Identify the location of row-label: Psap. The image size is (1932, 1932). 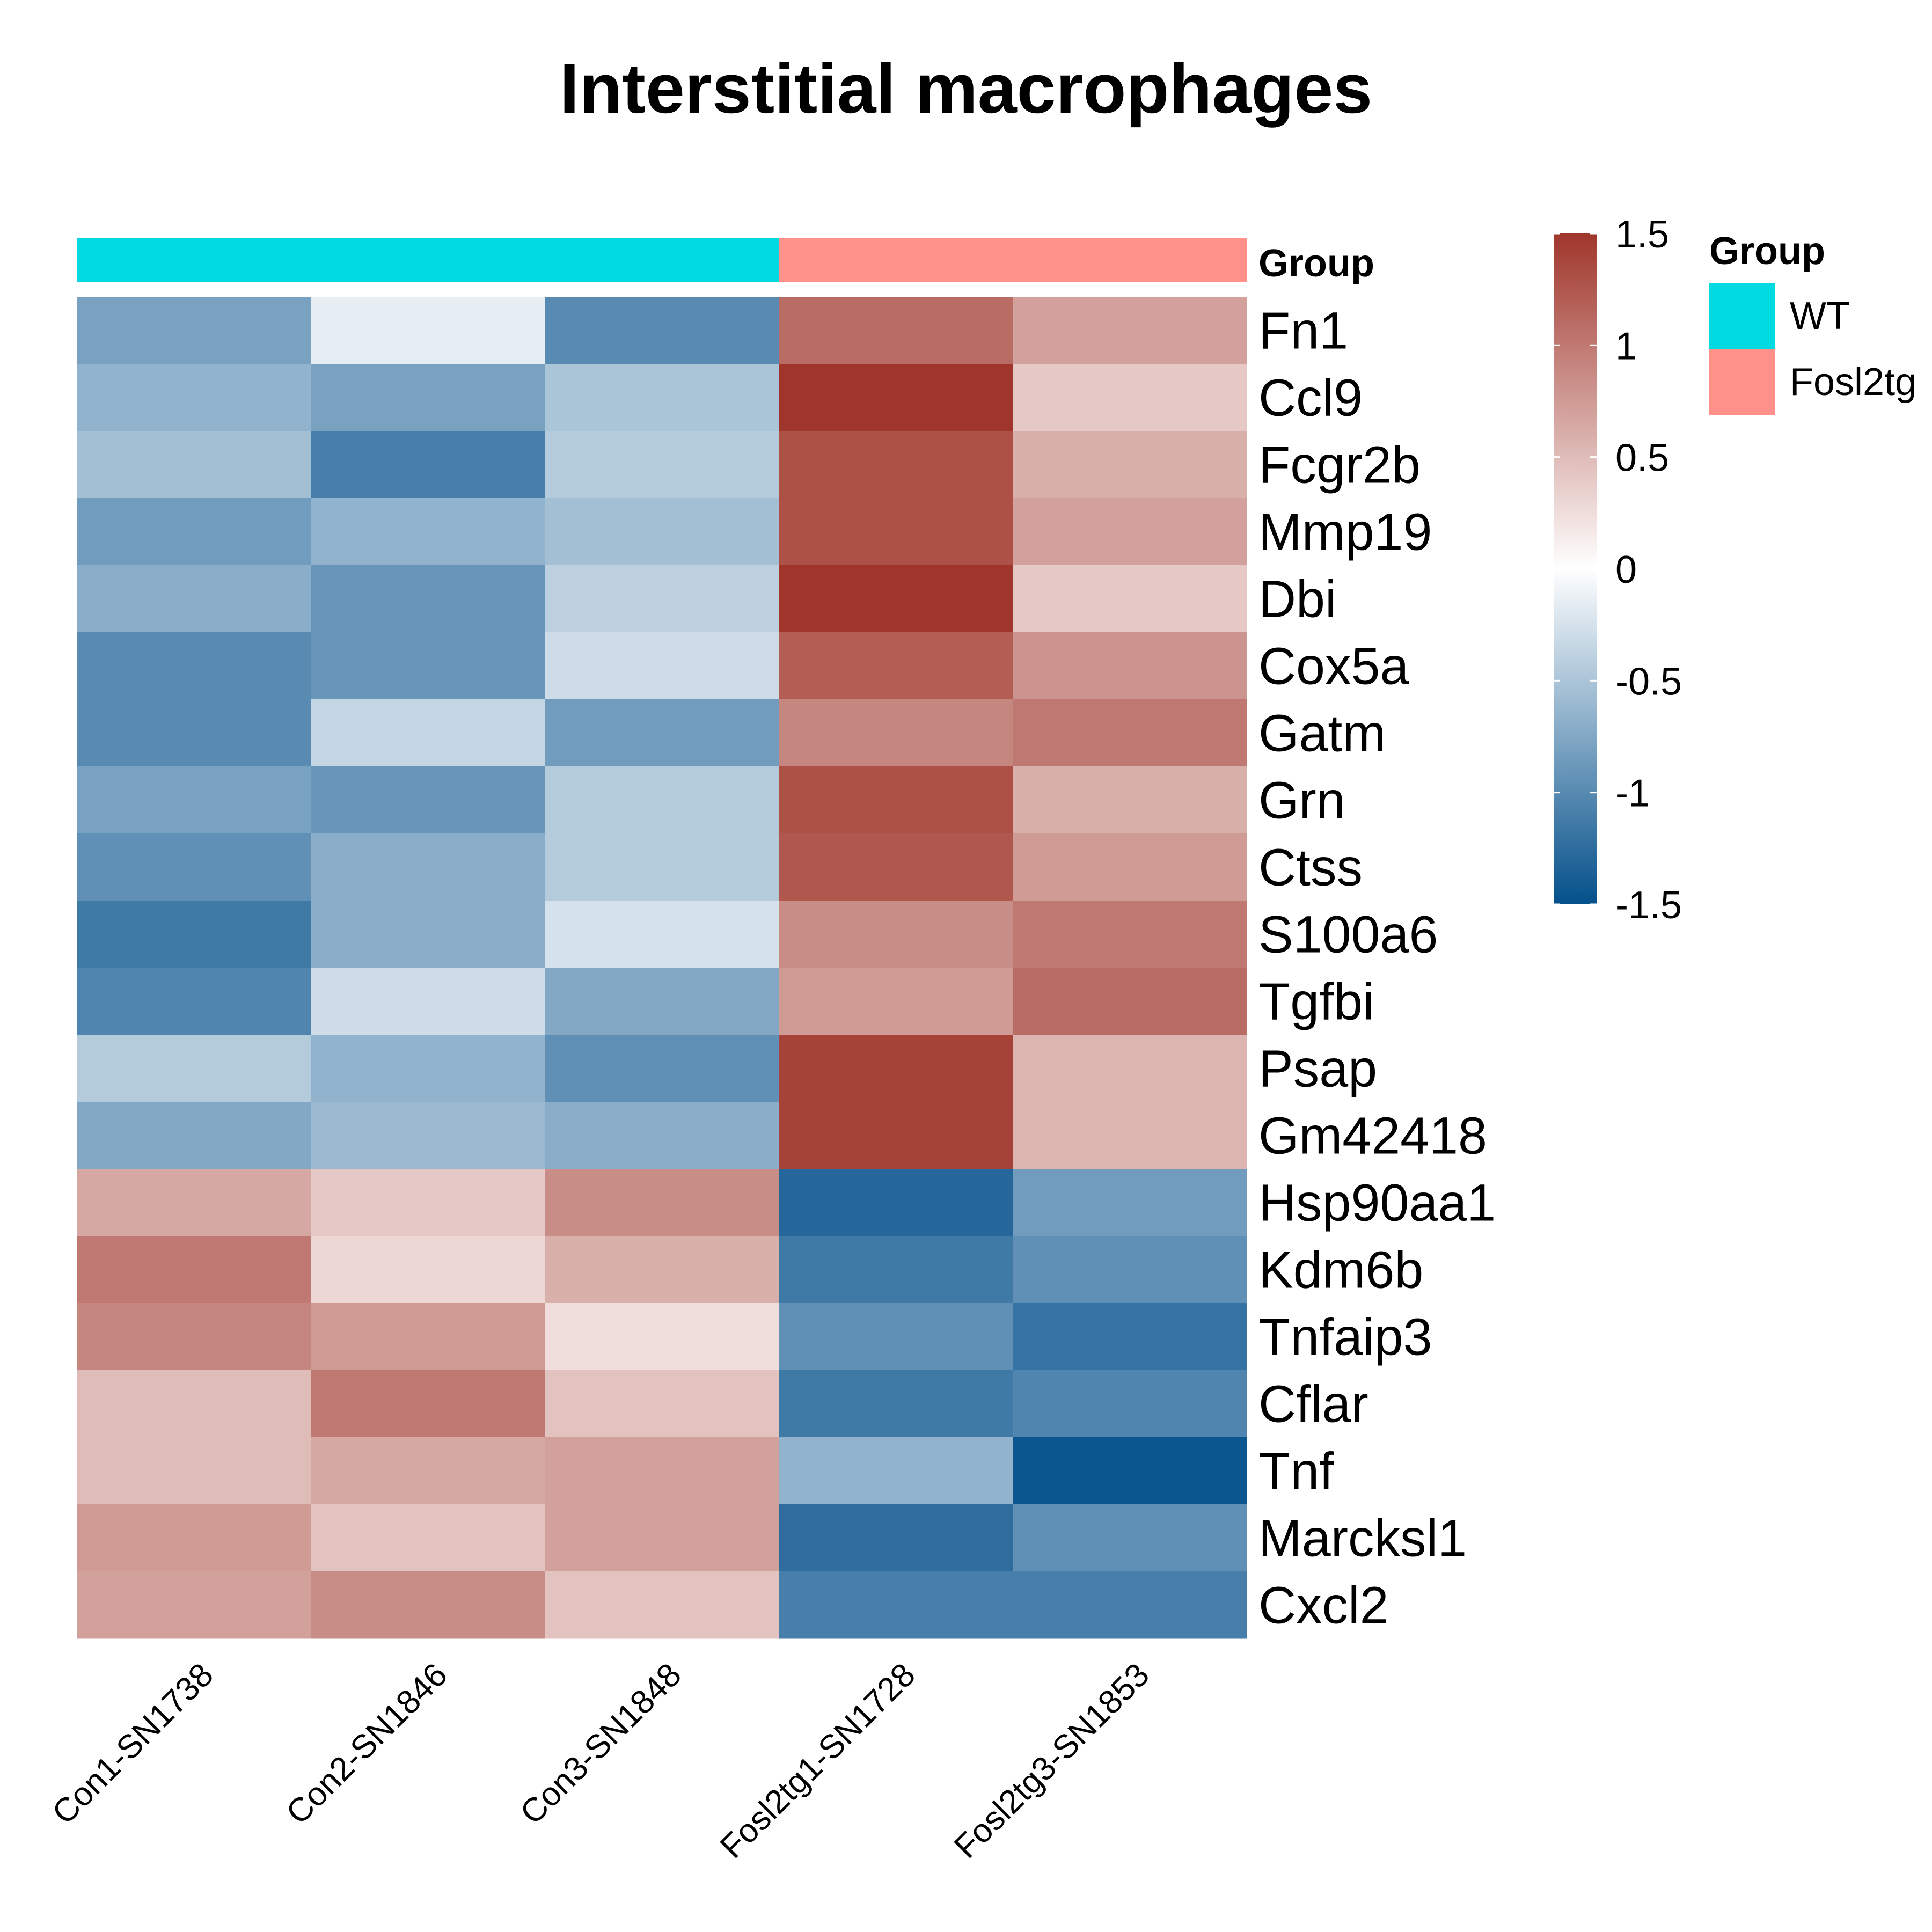
(1317, 1069).